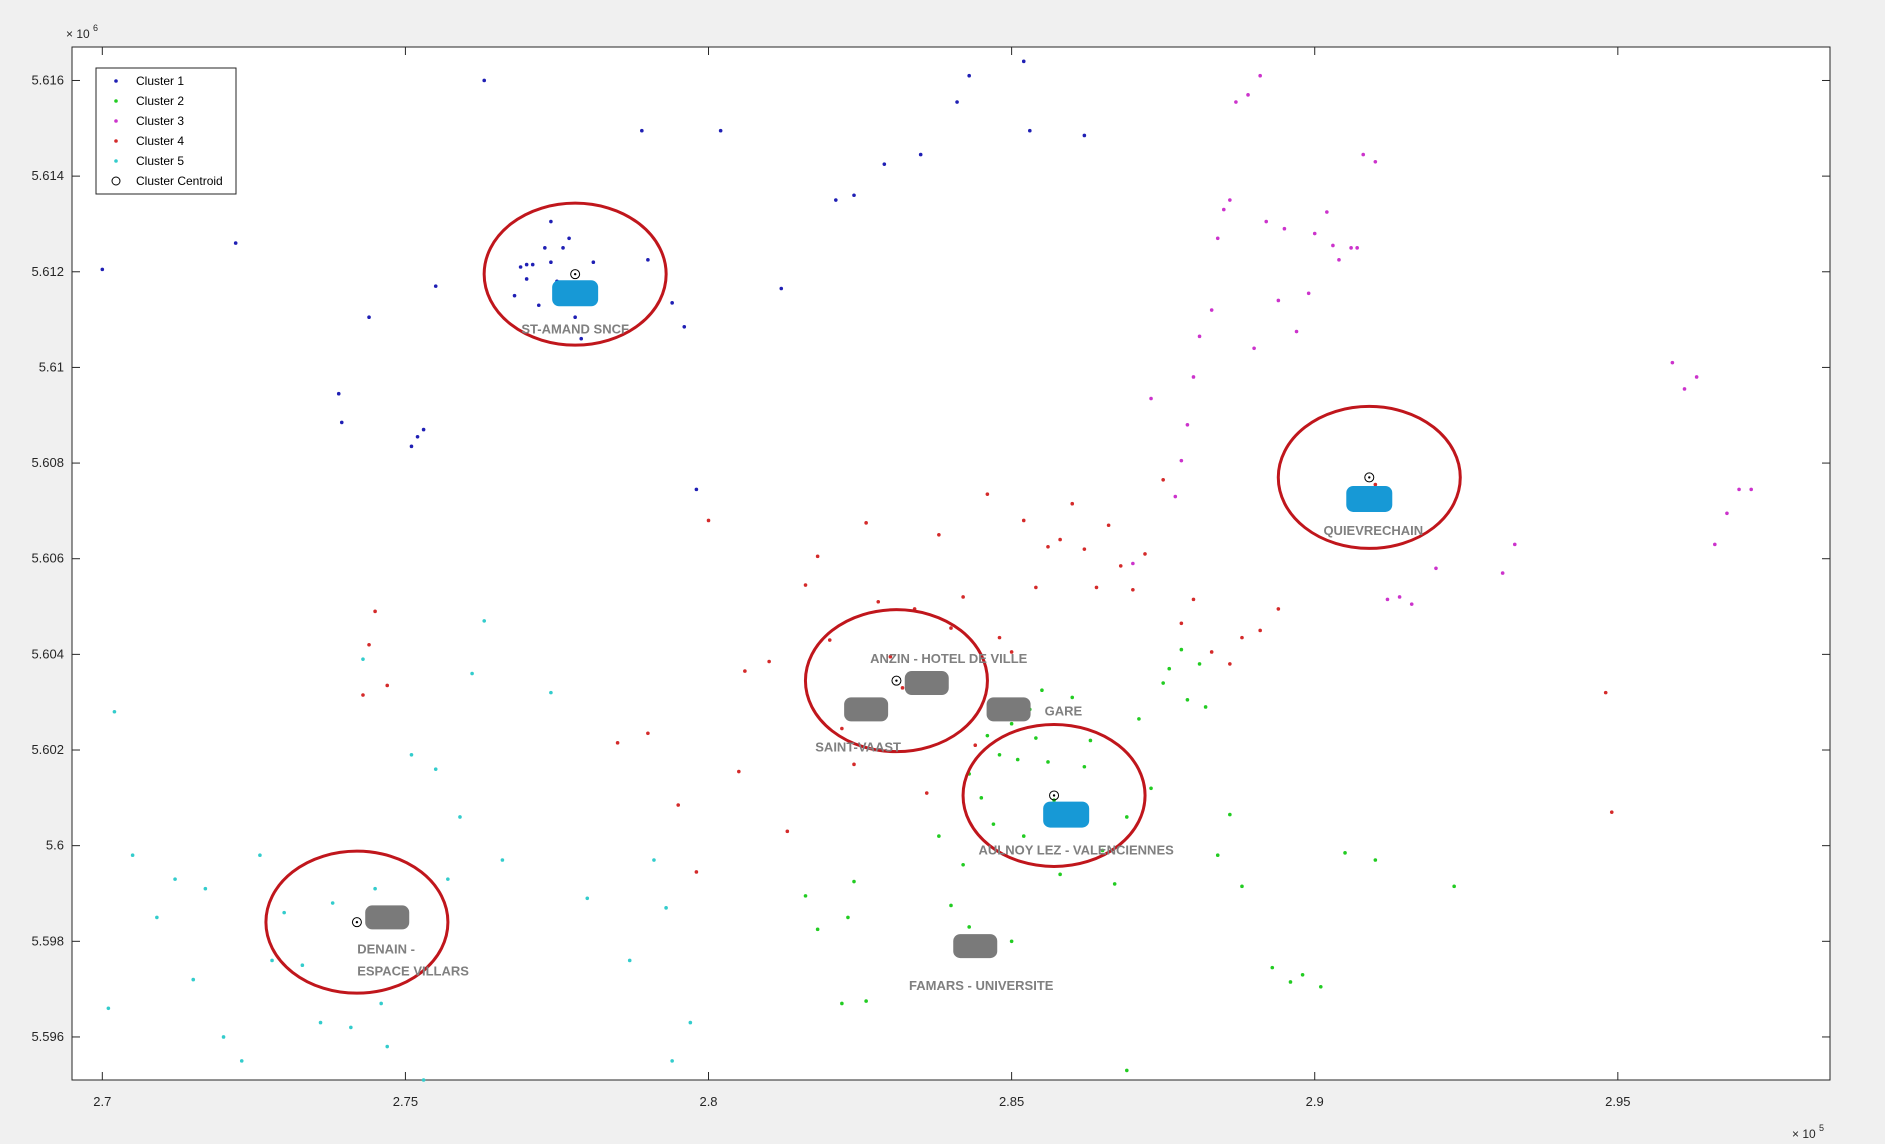  I want to click on y-tick-label: 5.598, so click(47, 940).